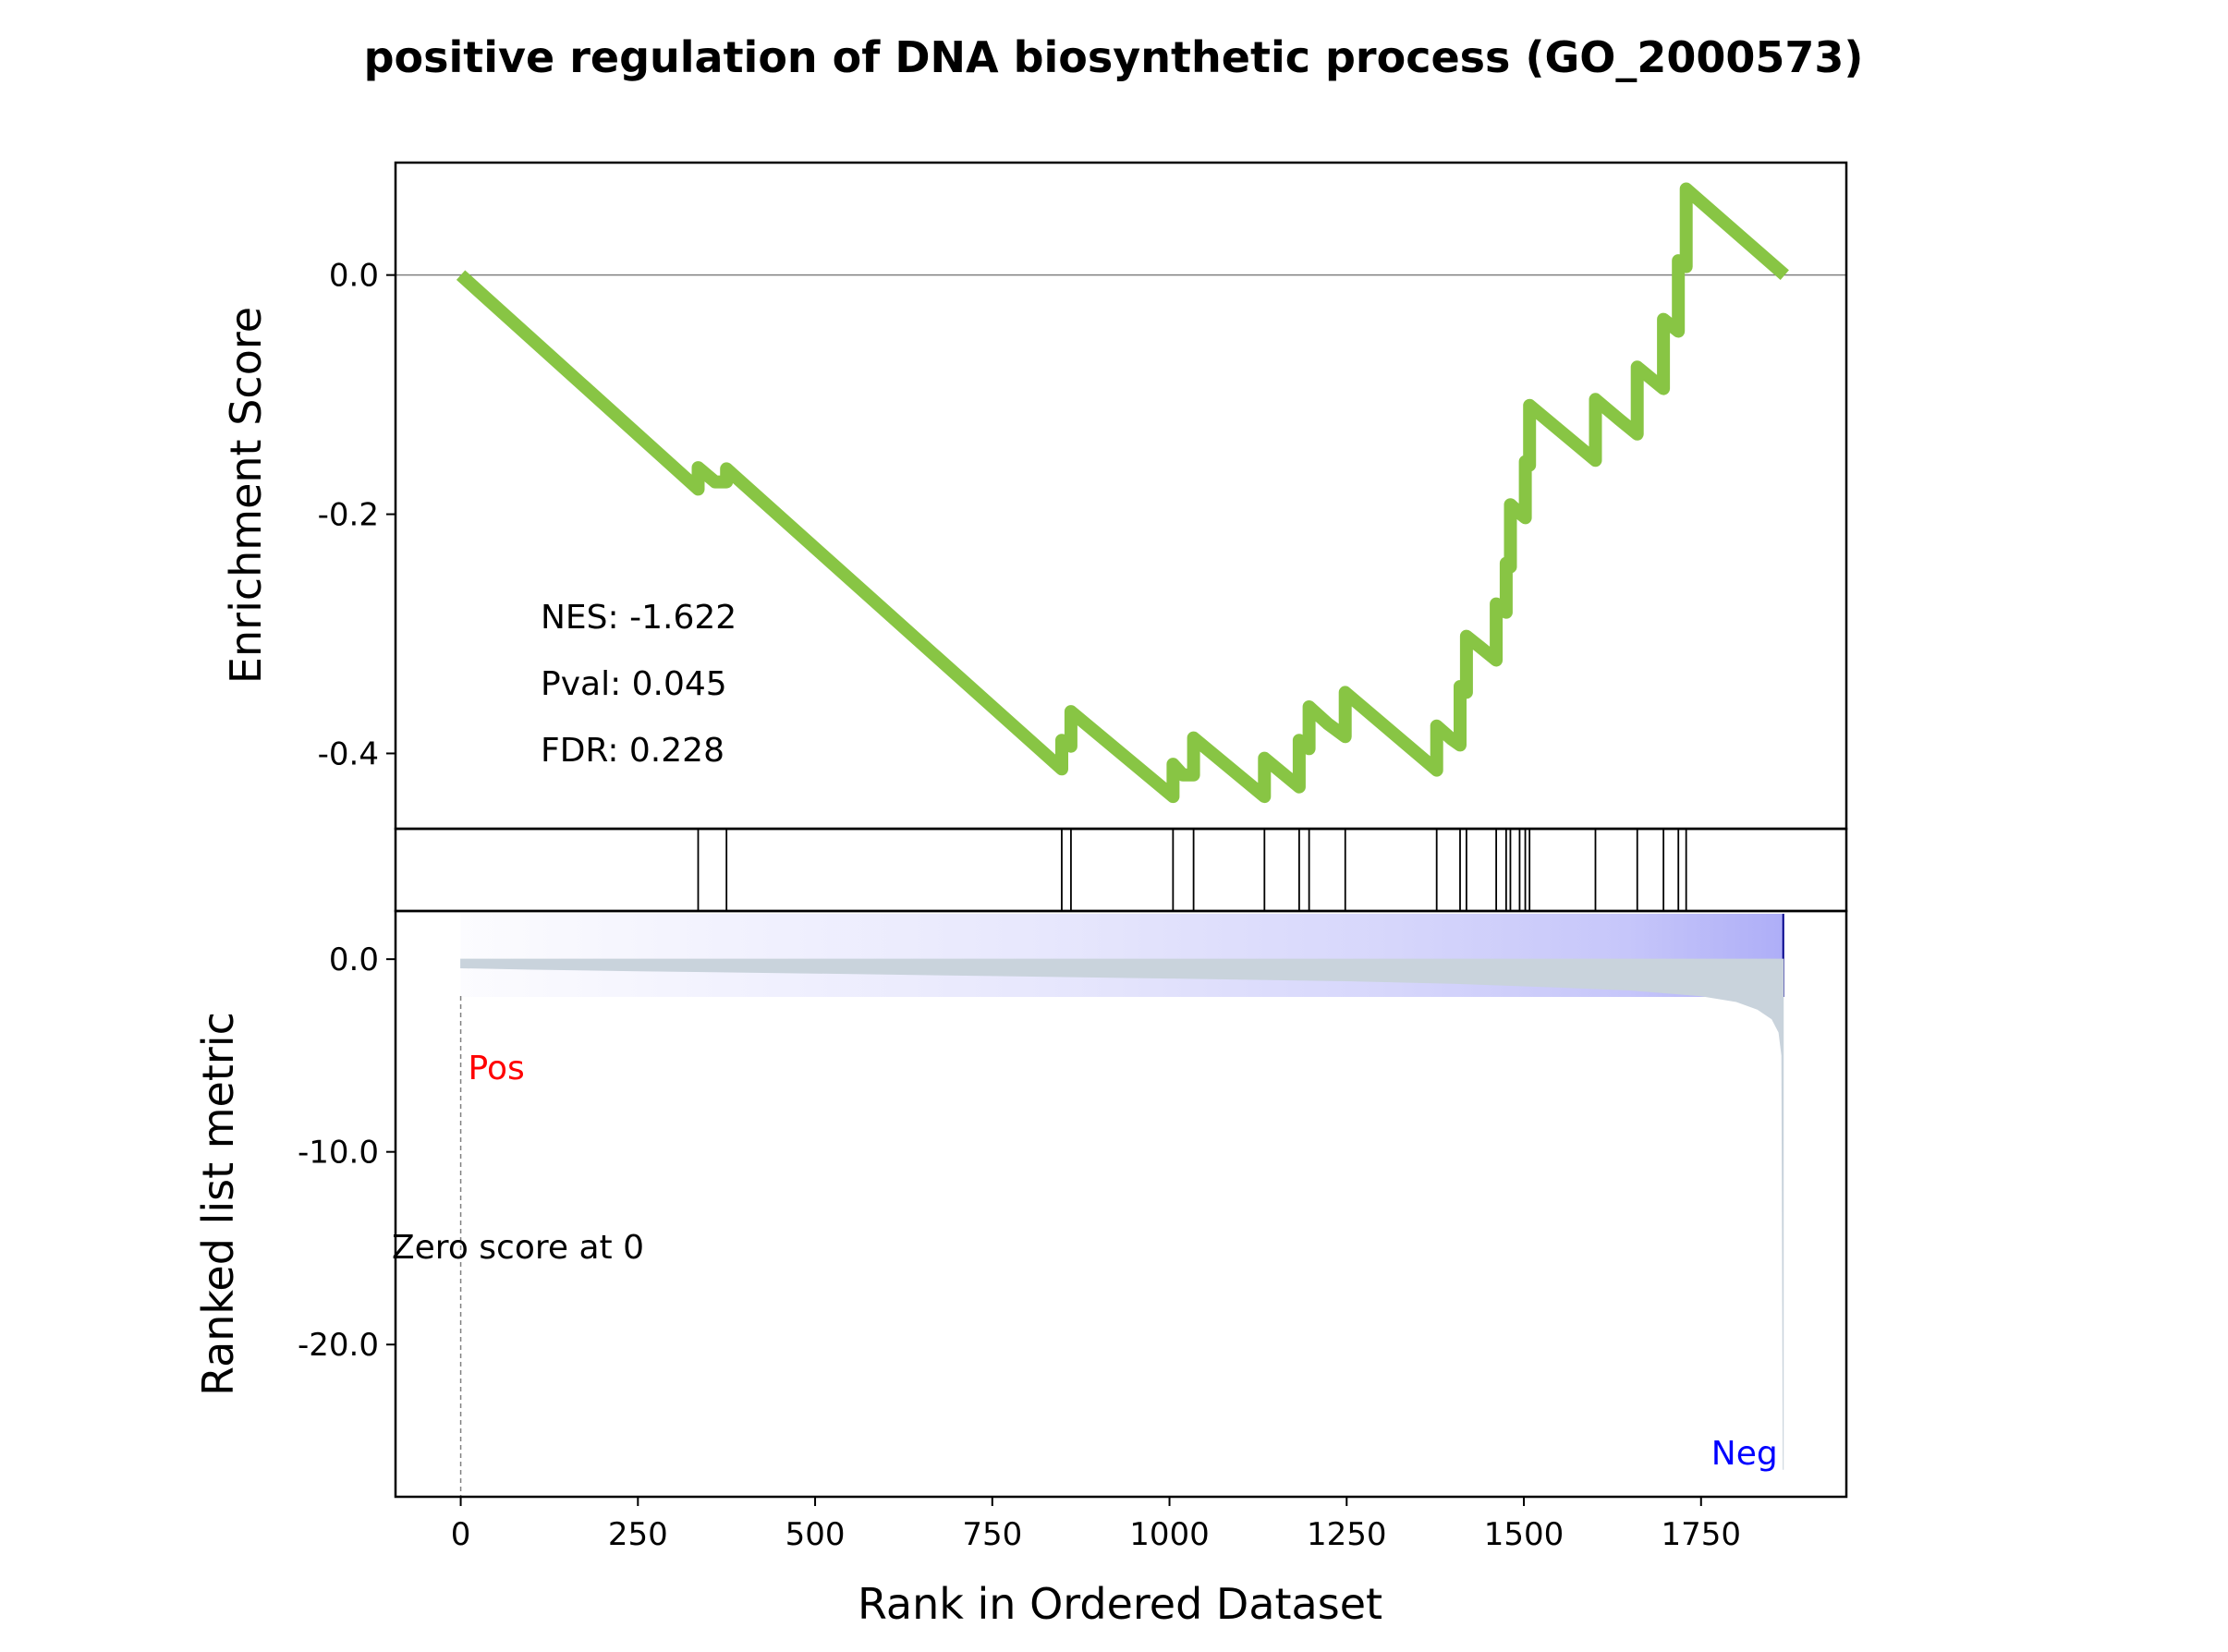  Describe the element at coordinates (1192, 870) in the screenshot. I see `hit-markers` at that location.